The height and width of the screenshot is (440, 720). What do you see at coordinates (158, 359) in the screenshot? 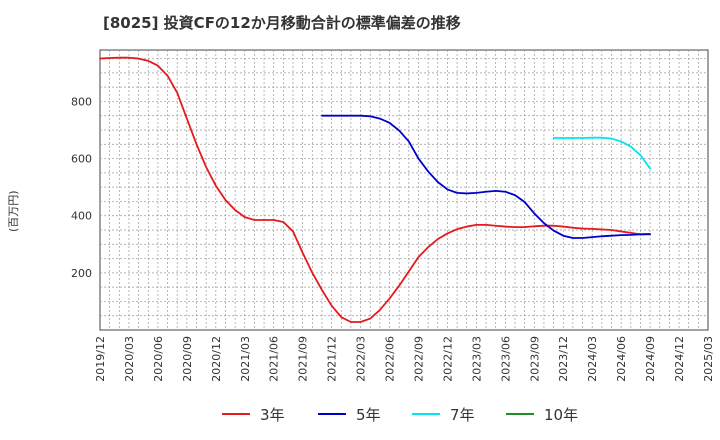
I see `x-tick-label: 2020/06` at bounding box center [158, 359].